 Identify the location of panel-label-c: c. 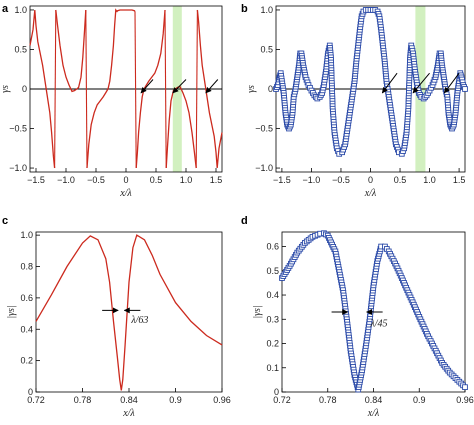
(5, 221).